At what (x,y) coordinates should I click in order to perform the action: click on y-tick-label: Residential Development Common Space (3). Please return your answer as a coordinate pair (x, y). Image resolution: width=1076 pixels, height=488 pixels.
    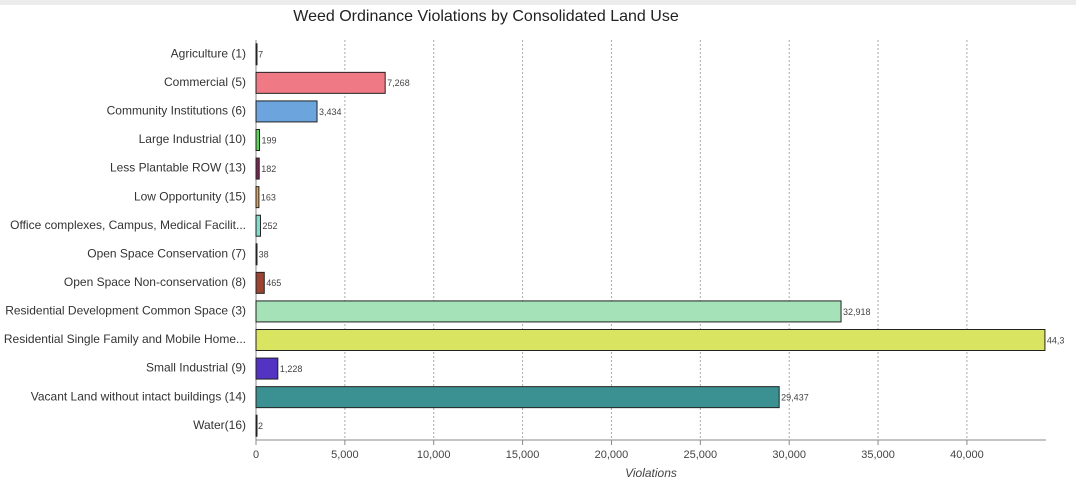
    Looking at the image, I should click on (125, 311).